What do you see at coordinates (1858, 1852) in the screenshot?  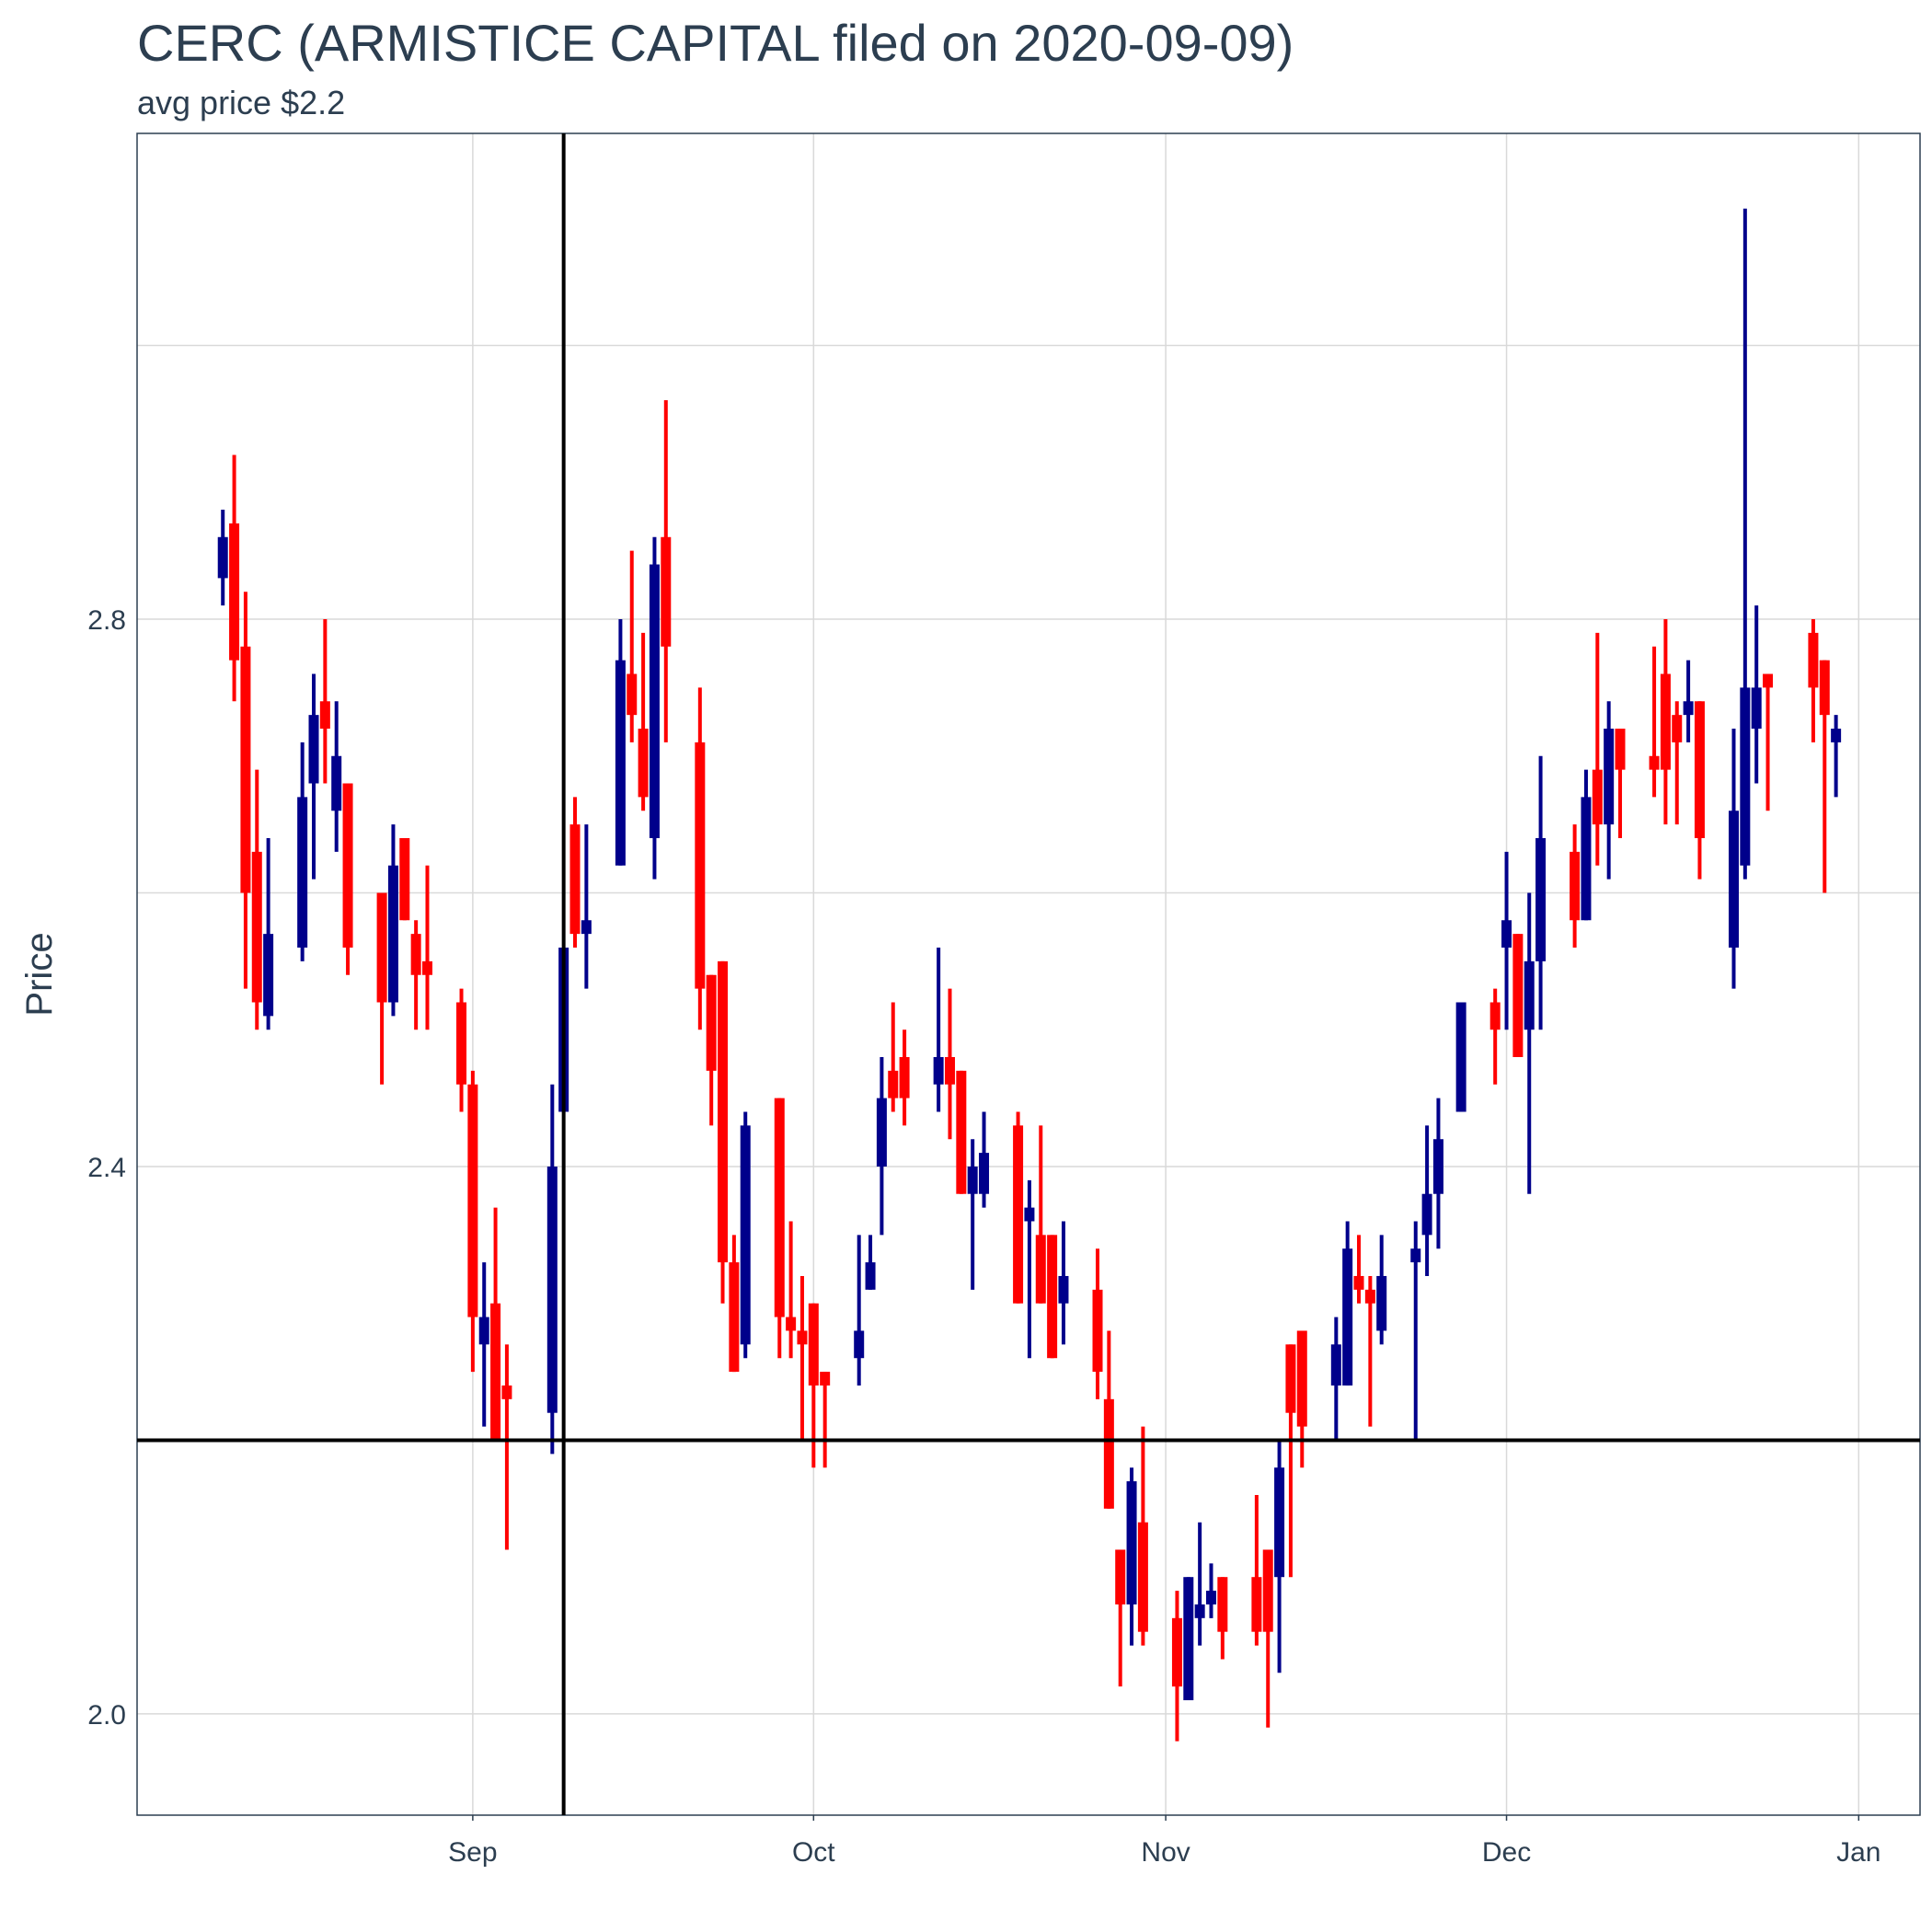 I see `x-tick-label: Jan` at bounding box center [1858, 1852].